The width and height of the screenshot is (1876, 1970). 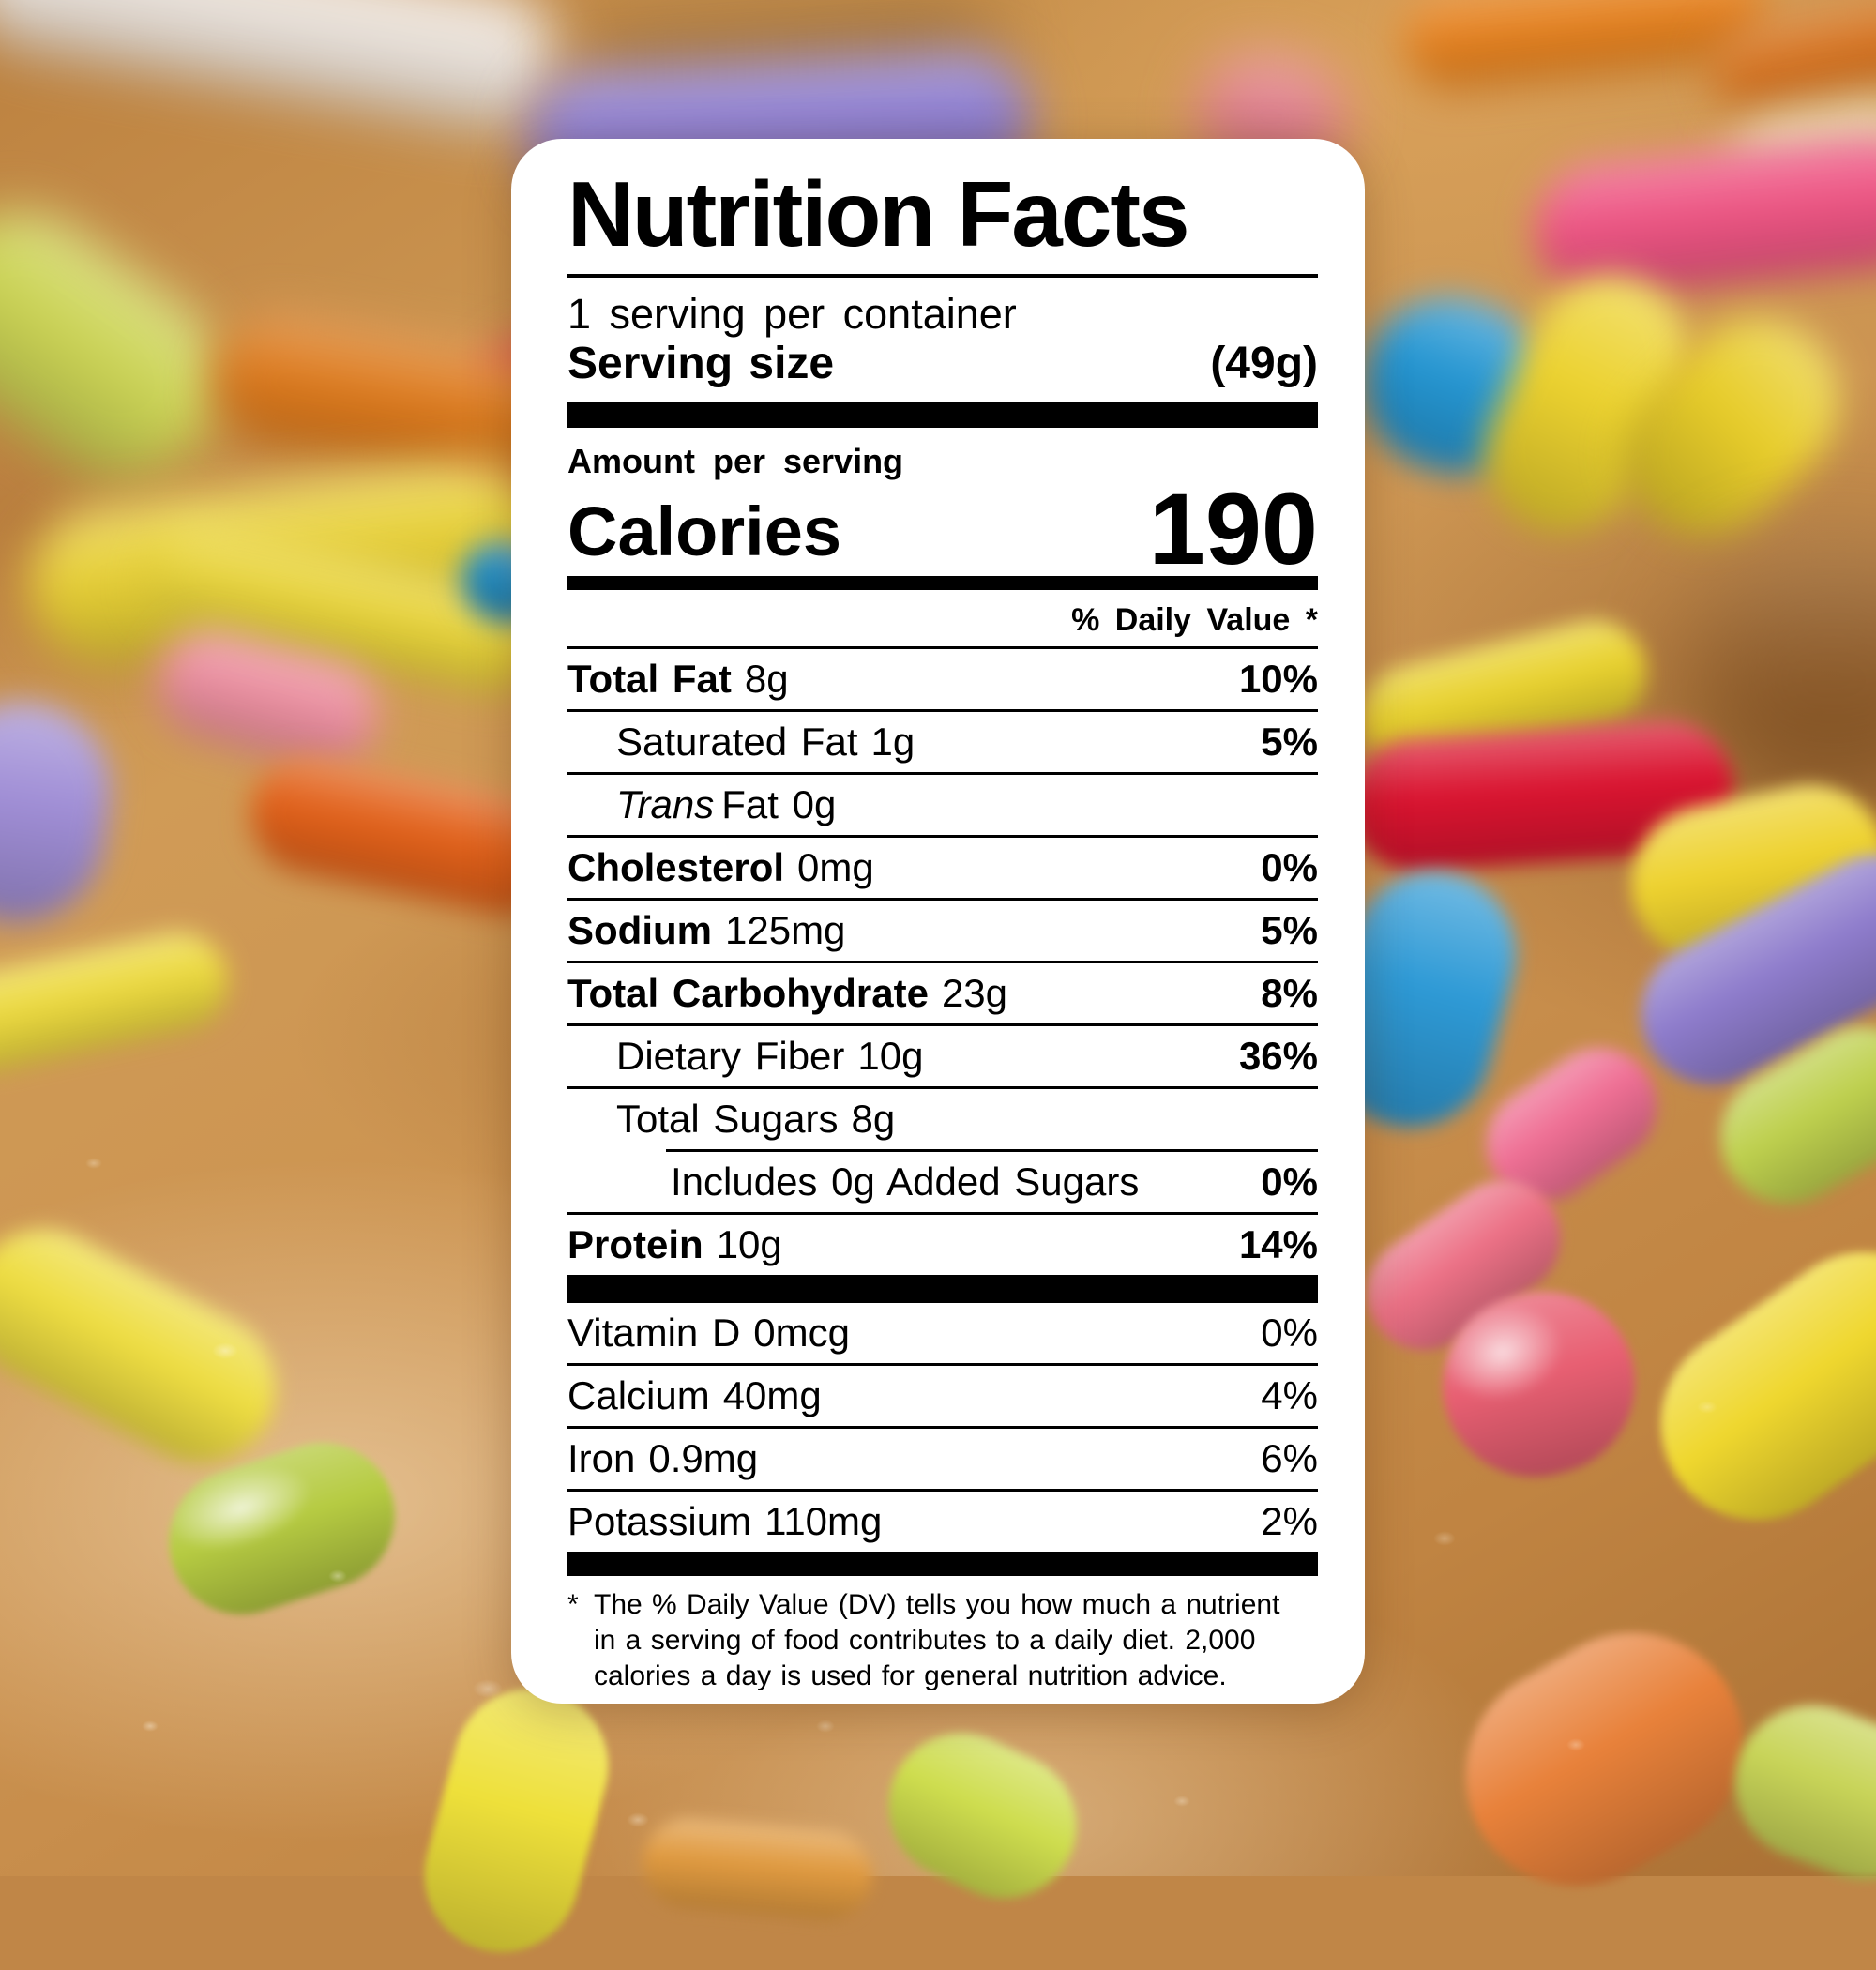 I want to click on nutrient-name: Potassium, so click(x=659, y=1521).